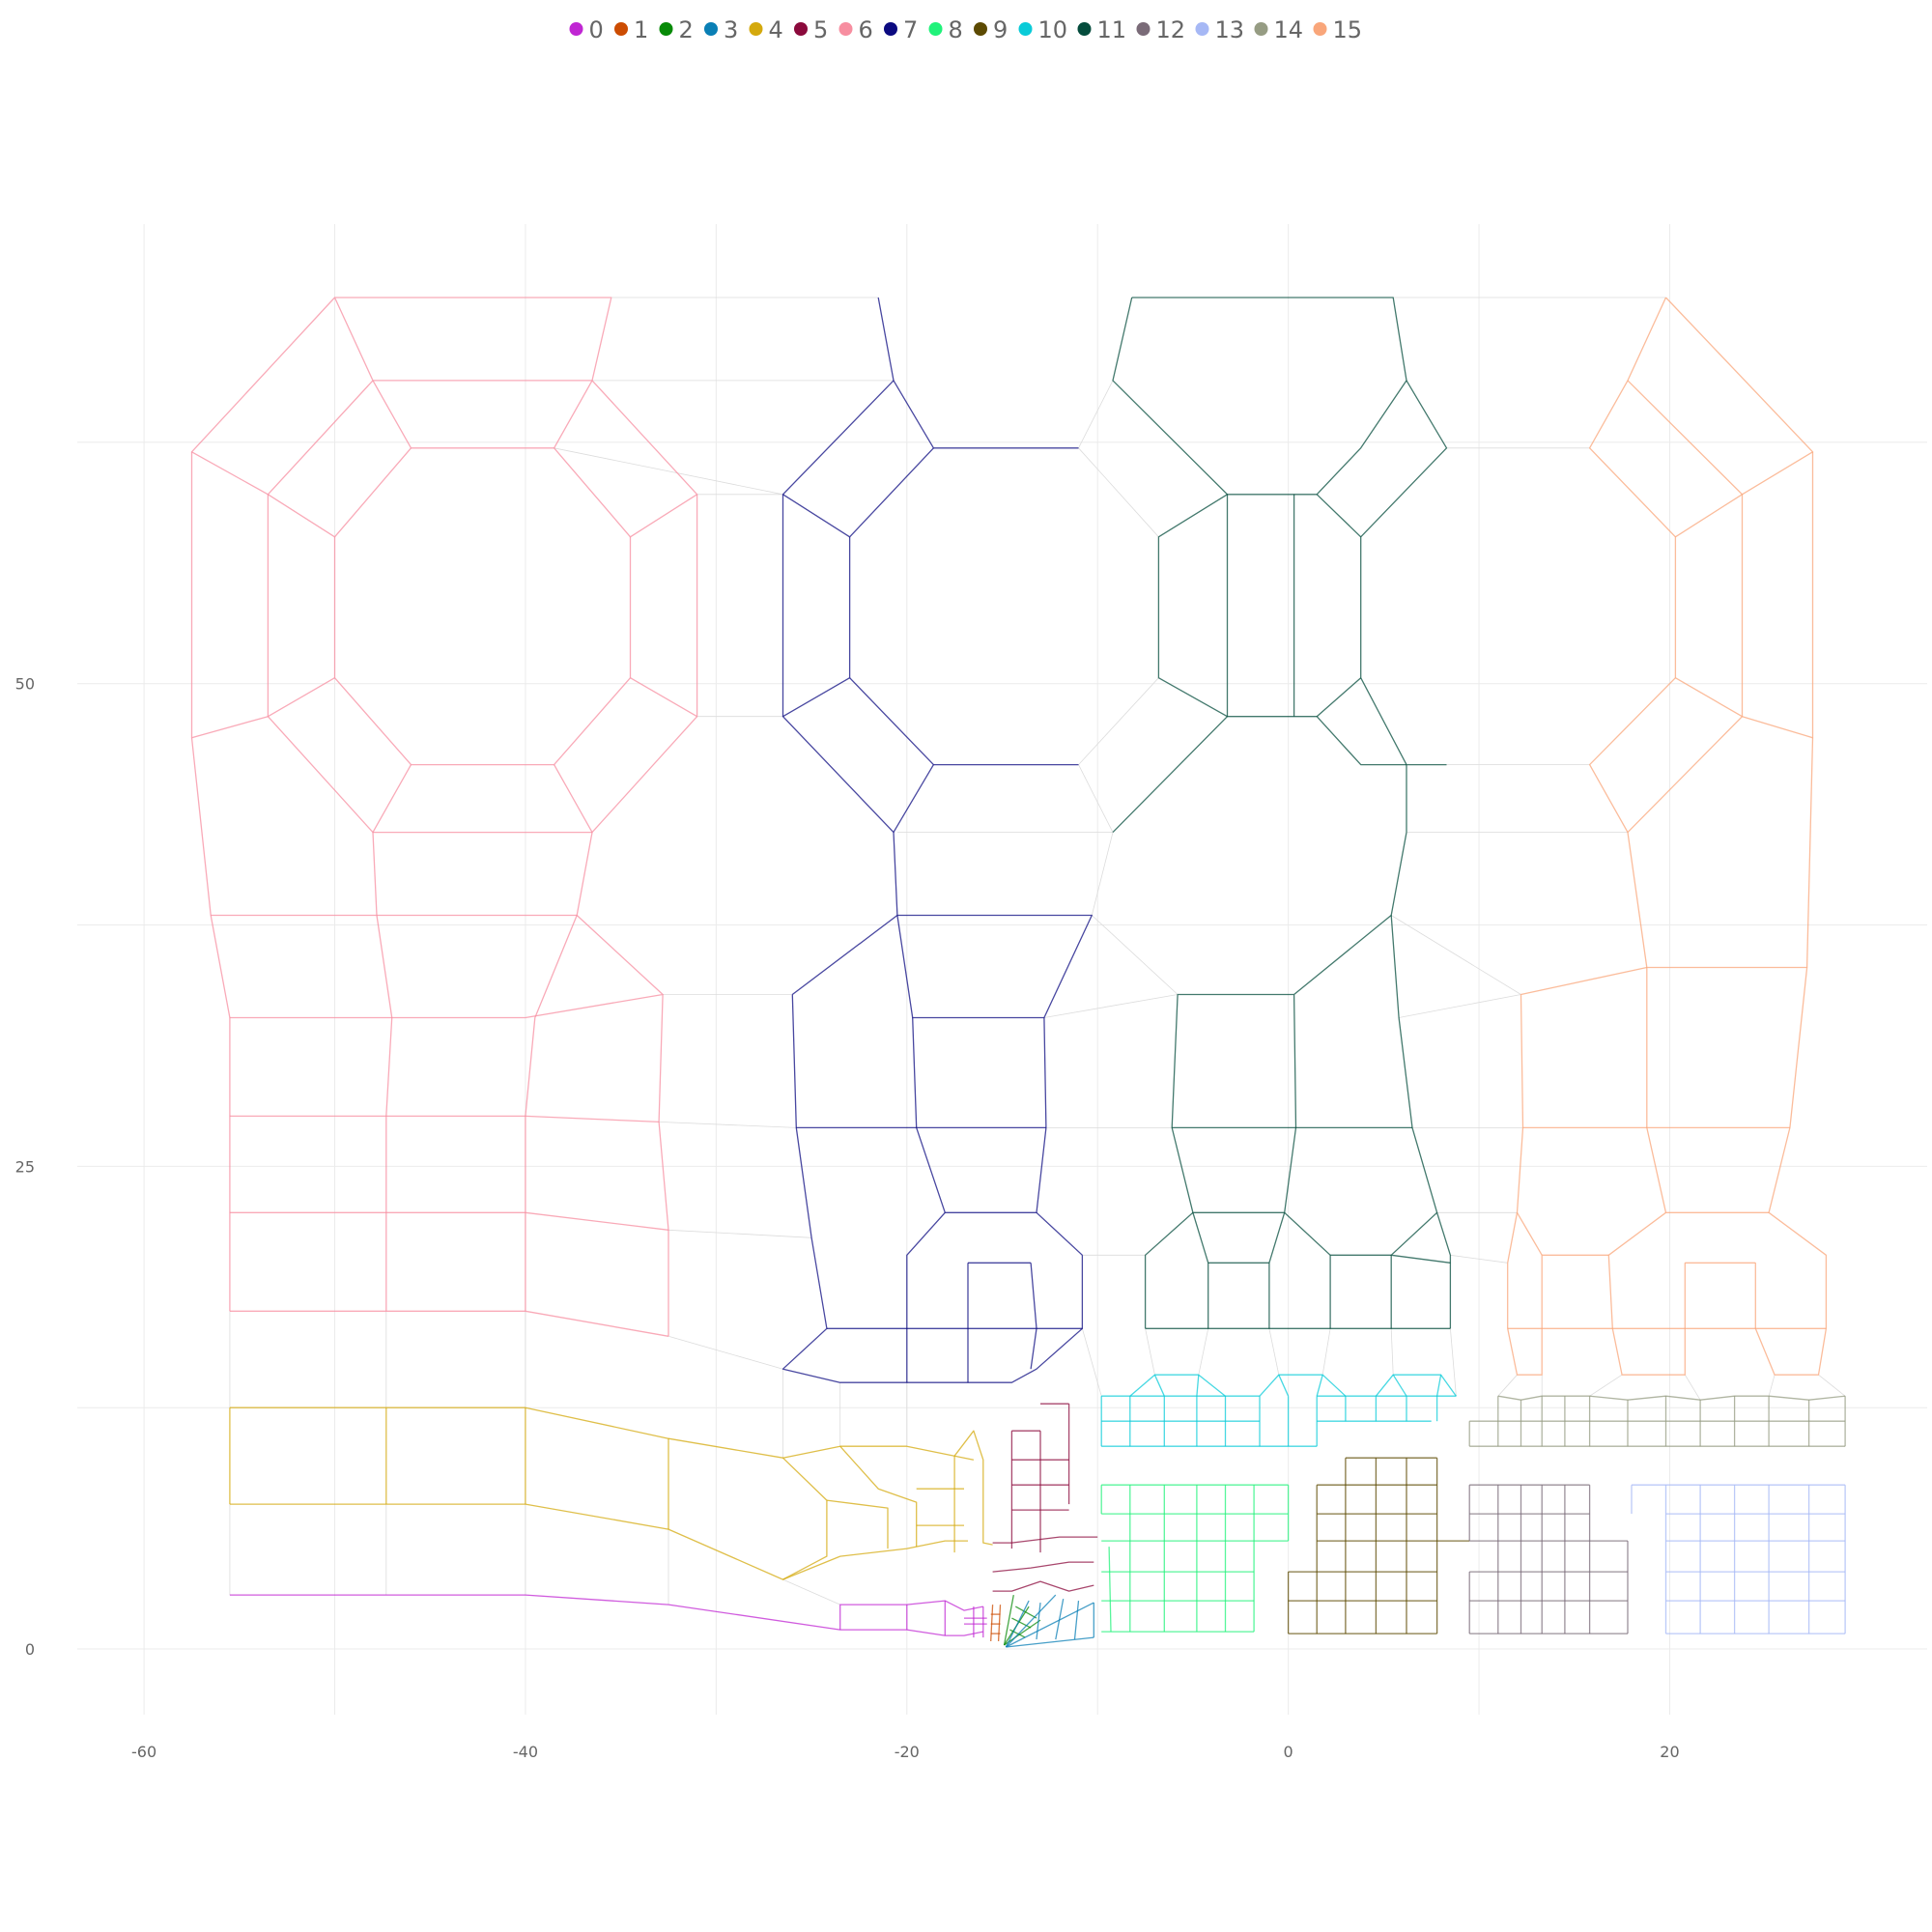 This screenshot has height=1932, width=1932. Describe the element at coordinates (820, 29) in the screenshot. I see `legend-label: 5` at that location.